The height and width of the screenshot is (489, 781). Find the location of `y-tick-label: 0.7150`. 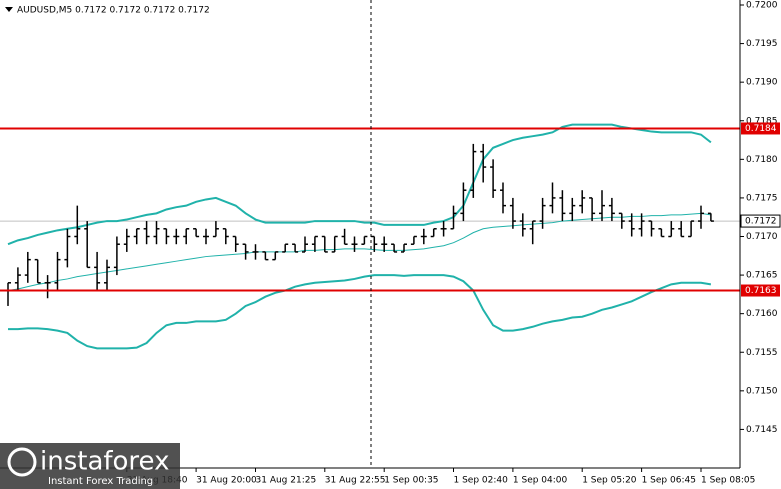

y-tick-label: 0.7150 is located at coordinates (762, 391).